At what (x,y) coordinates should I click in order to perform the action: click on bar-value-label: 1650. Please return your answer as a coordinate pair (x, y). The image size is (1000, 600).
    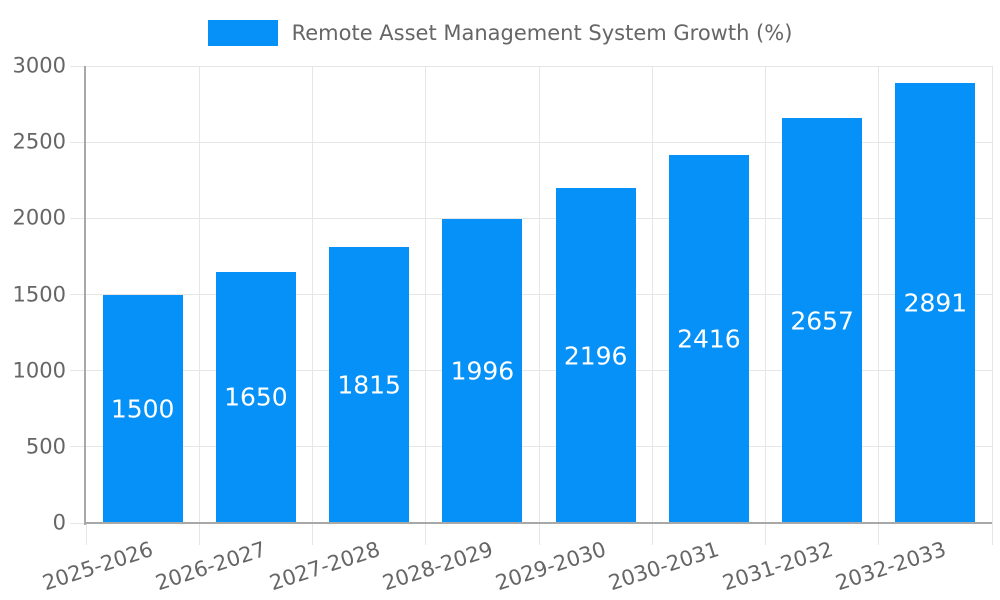
    Looking at the image, I should click on (256, 397).